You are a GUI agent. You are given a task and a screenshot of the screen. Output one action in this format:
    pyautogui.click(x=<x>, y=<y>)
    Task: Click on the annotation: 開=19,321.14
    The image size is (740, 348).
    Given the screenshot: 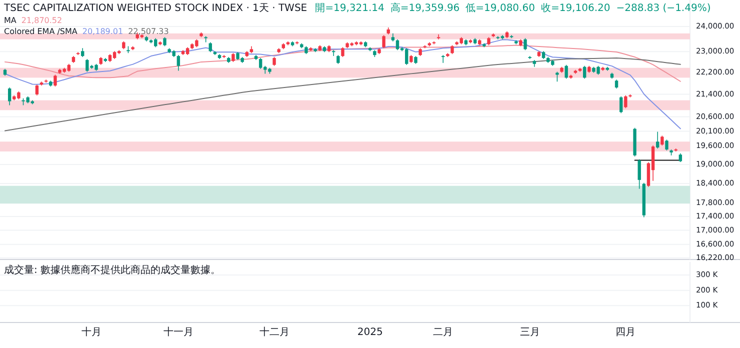 What is the action you would take?
    pyautogui.click(x=349, y=8)
    